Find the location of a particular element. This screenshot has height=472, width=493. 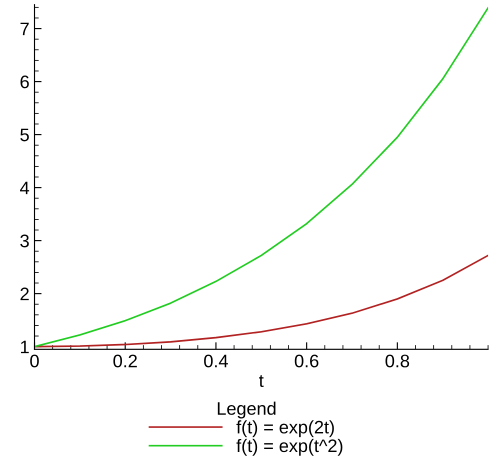

x-tick-label: 0.2 is located at coordinates (125, 361).